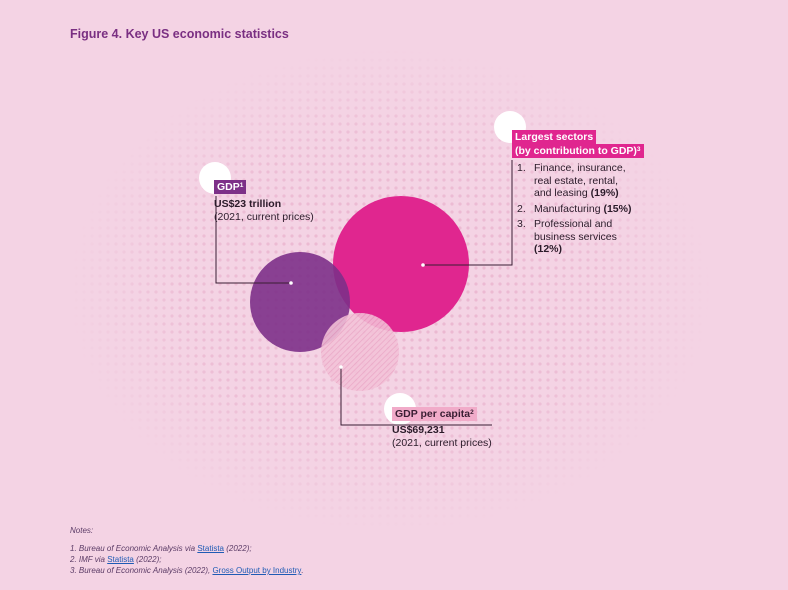  Describe the element at coordinates (574, 208) in the screenshot. I see `list-item: 2. Manufacturing (15%)` at that location.